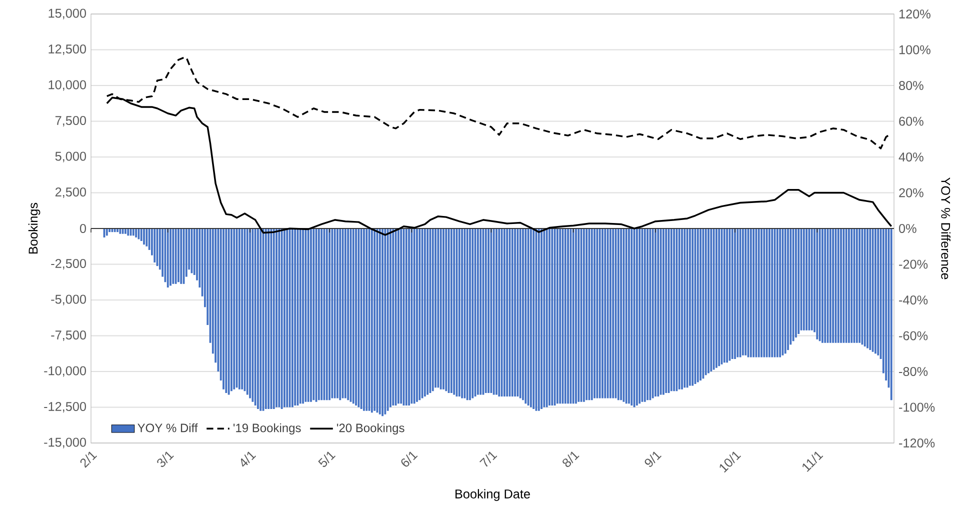  I want to click on y2-tick-label: 60%, so click(911, 121).